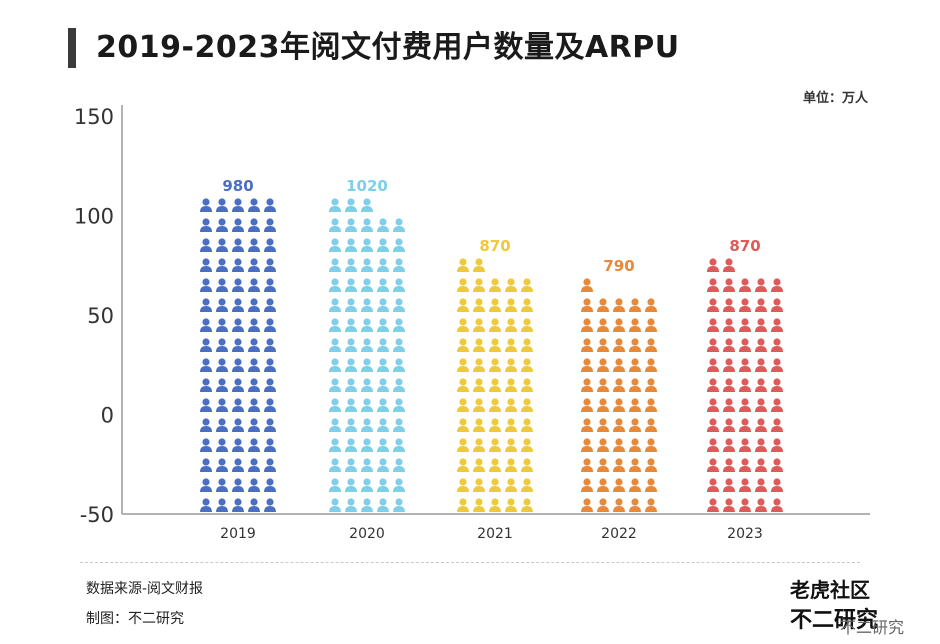 This screenshot has height=644, width=940. What do you see at coordinates (745, 534) in the screenshot?
I see `x-tick-label: 2023` at bounding box center [745, 534].